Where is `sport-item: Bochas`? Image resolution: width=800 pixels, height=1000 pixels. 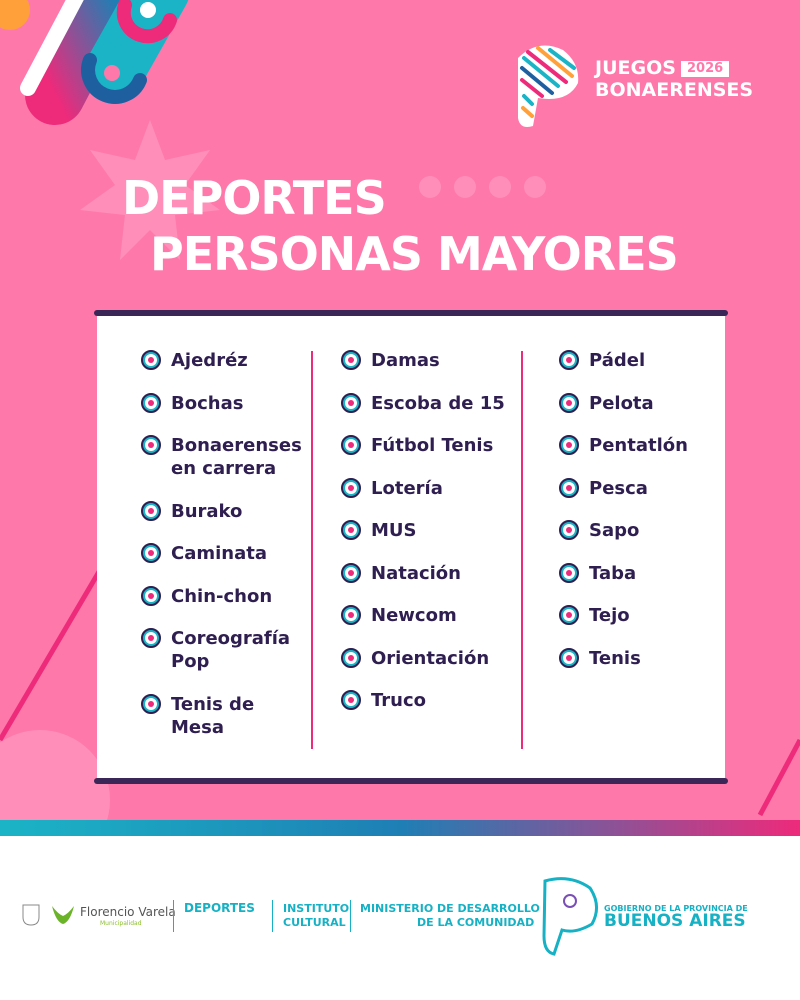
sport-item: Bochas is located at coordinates (221, 403).